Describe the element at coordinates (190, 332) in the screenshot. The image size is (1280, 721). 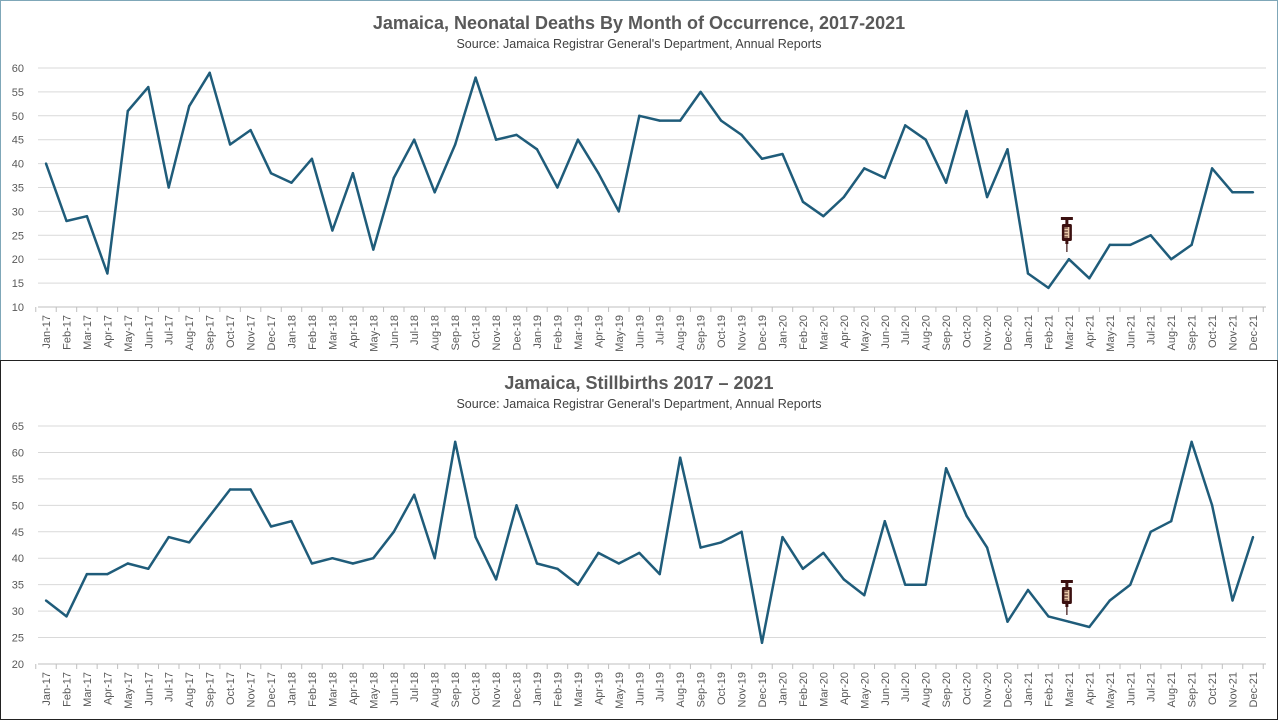
I see `x-tick-label: Aug-17` at that location.